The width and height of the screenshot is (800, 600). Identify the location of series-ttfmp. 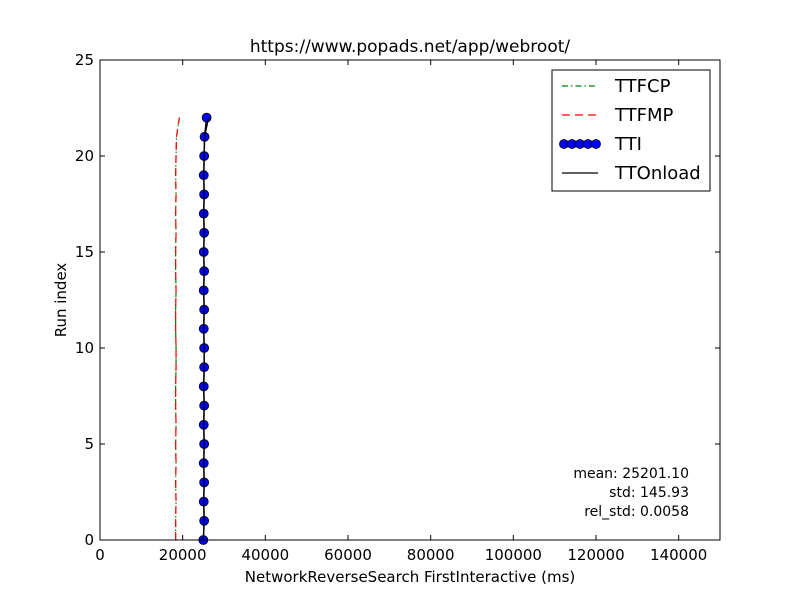
(177, 328).